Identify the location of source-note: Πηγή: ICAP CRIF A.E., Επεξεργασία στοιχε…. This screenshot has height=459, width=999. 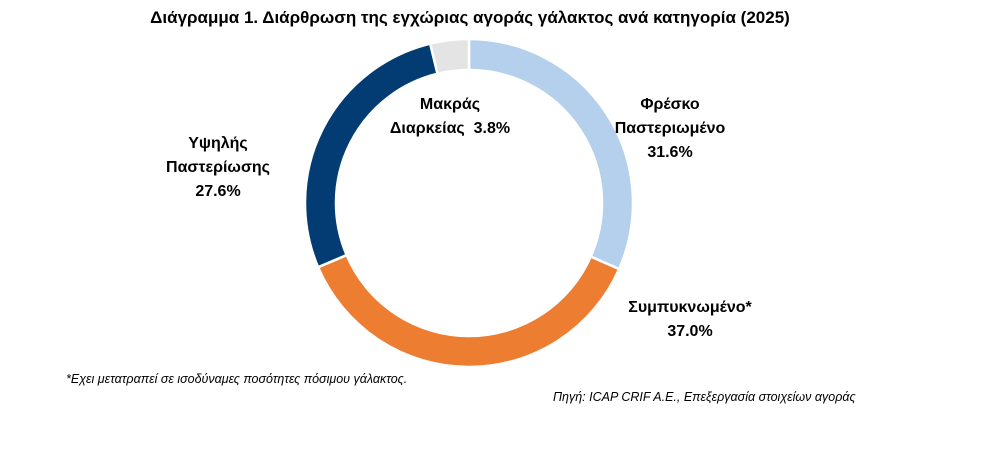
(704, 397).